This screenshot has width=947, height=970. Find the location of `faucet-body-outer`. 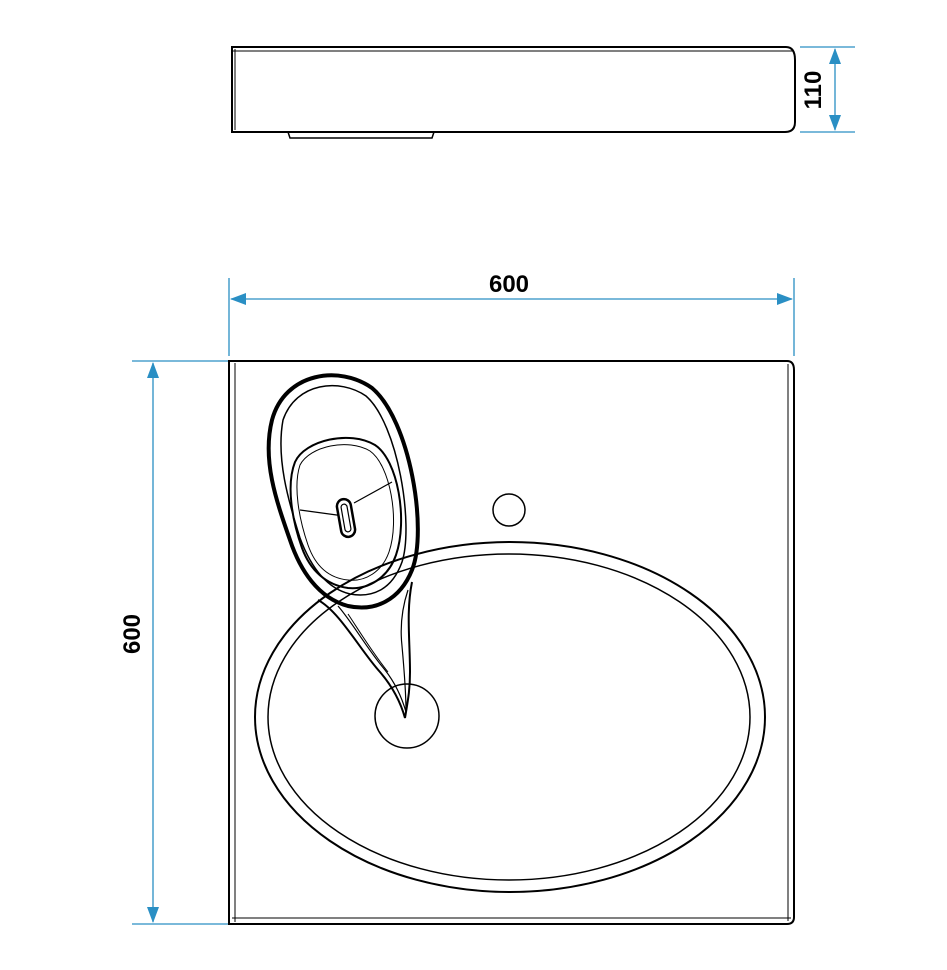

faucet-body-outer is located at coordinates (343, 491).